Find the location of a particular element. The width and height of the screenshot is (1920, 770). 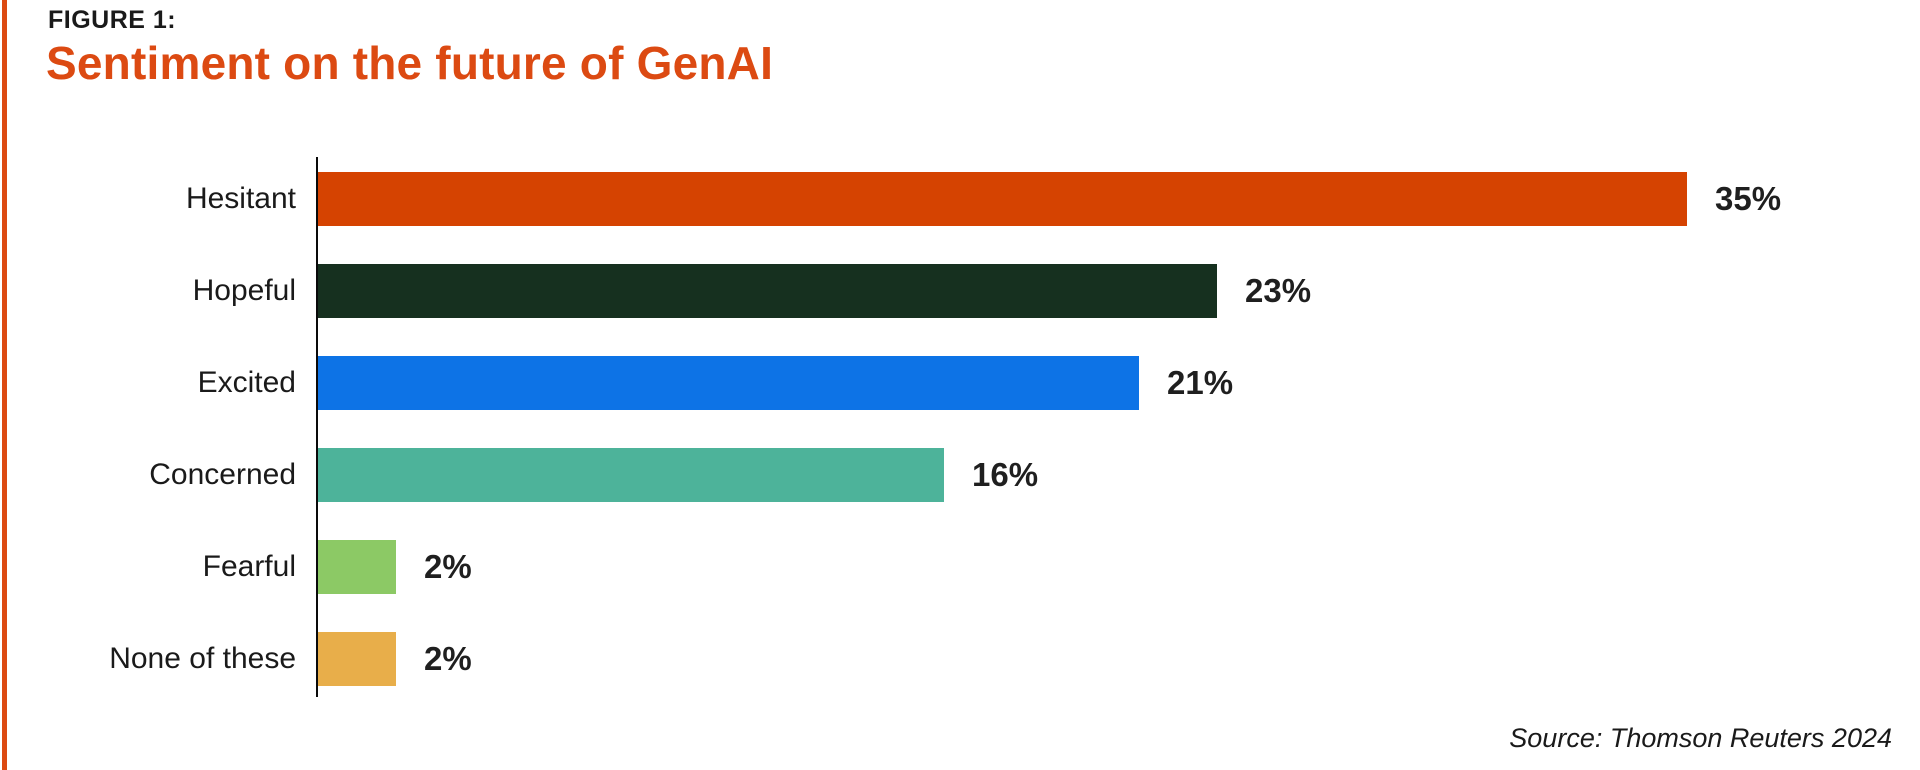

bar-row: Excited 21% is located at coordinates (960, 383).